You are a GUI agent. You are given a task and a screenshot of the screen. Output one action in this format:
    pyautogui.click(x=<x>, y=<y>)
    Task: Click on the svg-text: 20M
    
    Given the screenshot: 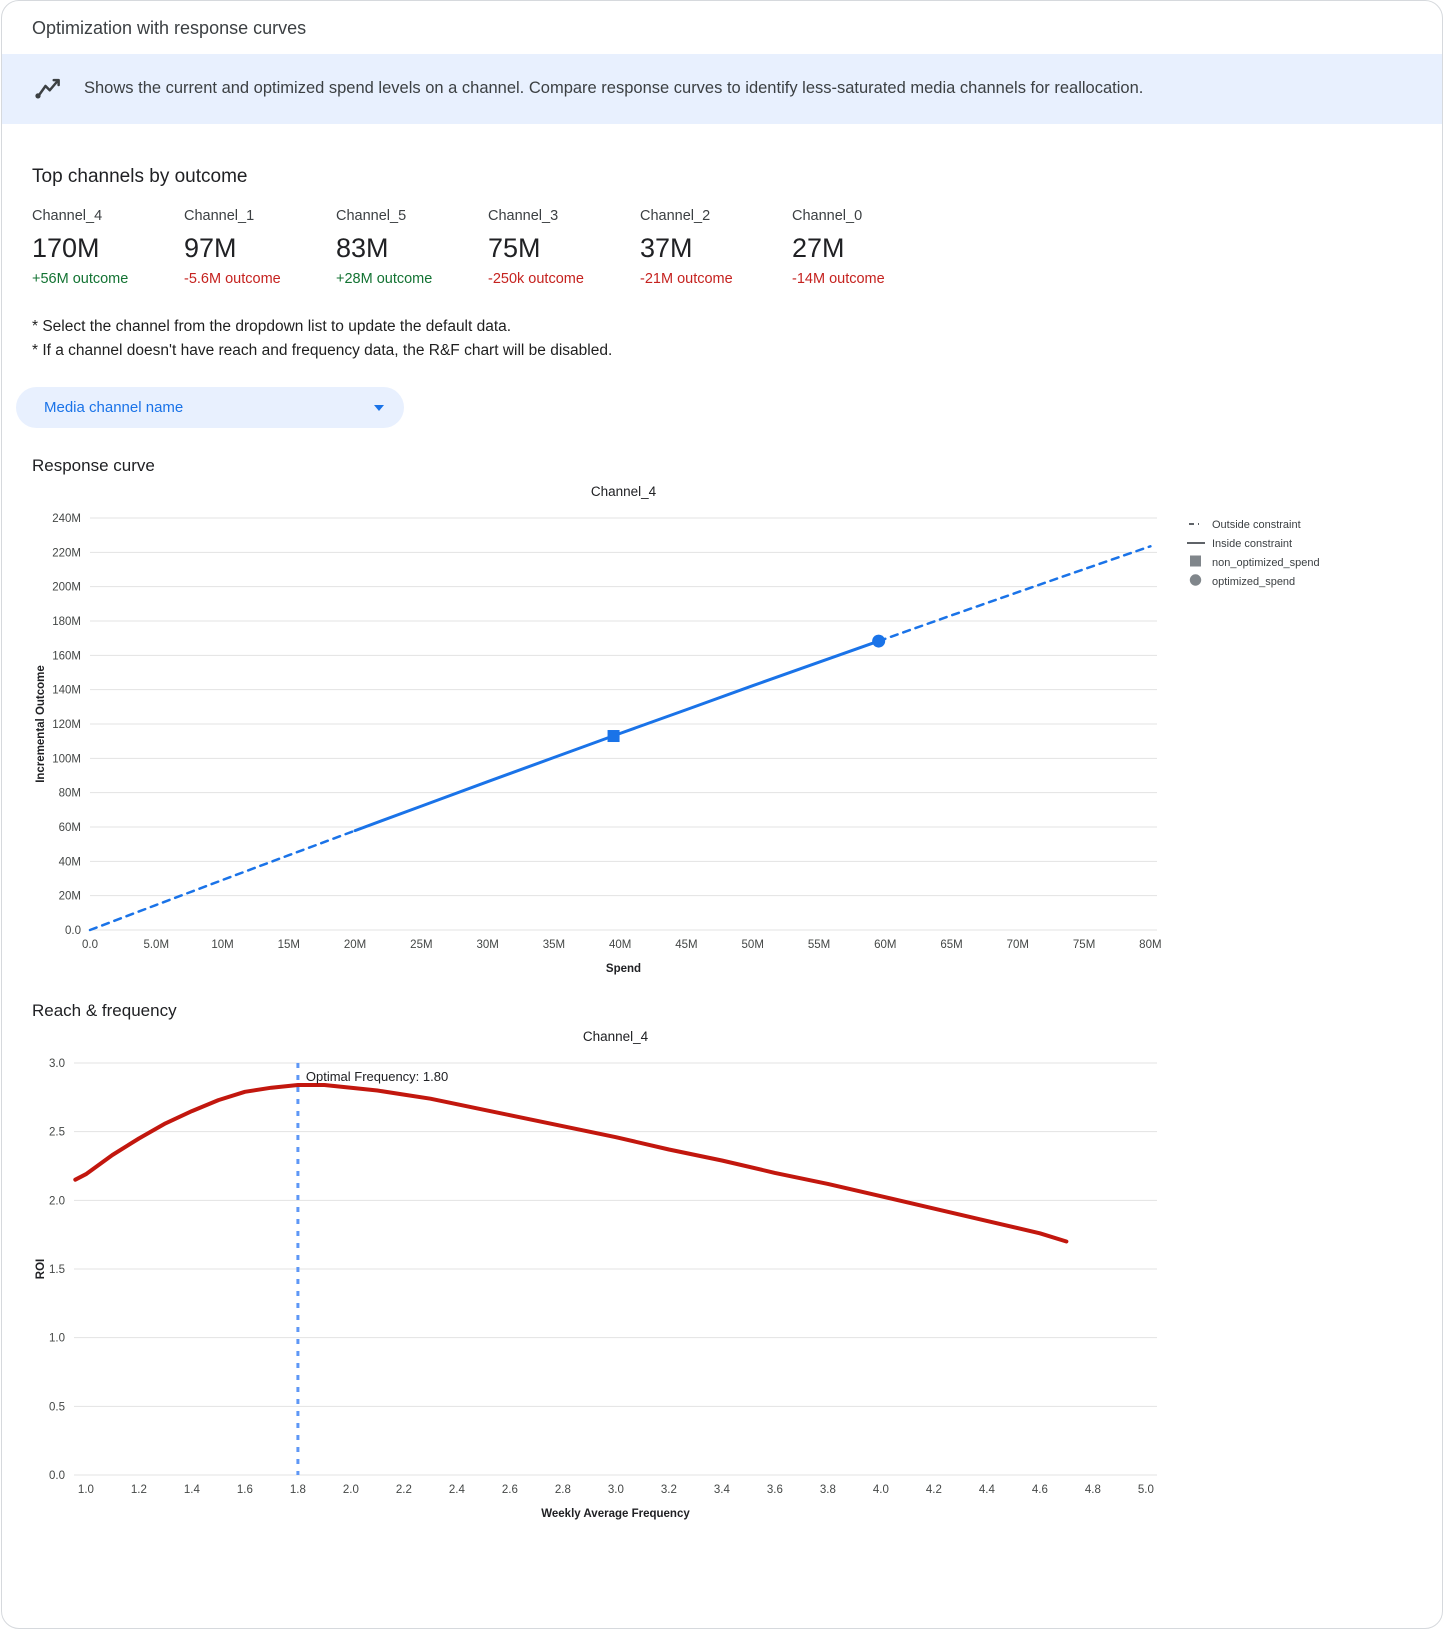 What is the action you would take?
    pyautogui.click(x=70, y=897)
    